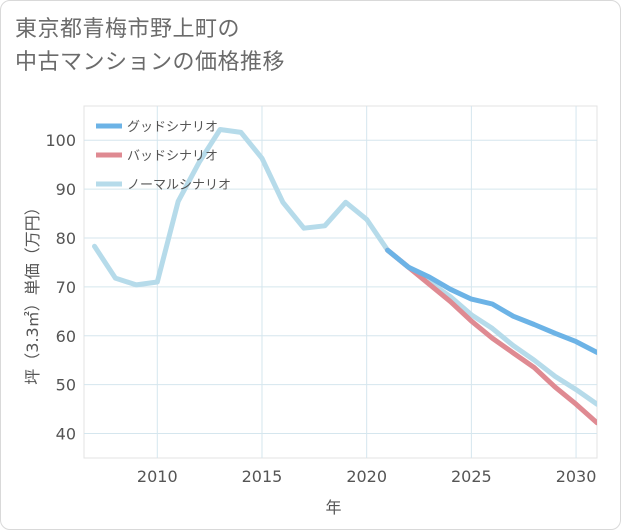 The width and height of the screenshot is (621, 530). Describe the element at coordinates (66, 385) in the screenshot. I see `y-tick-label: 50` at that location.